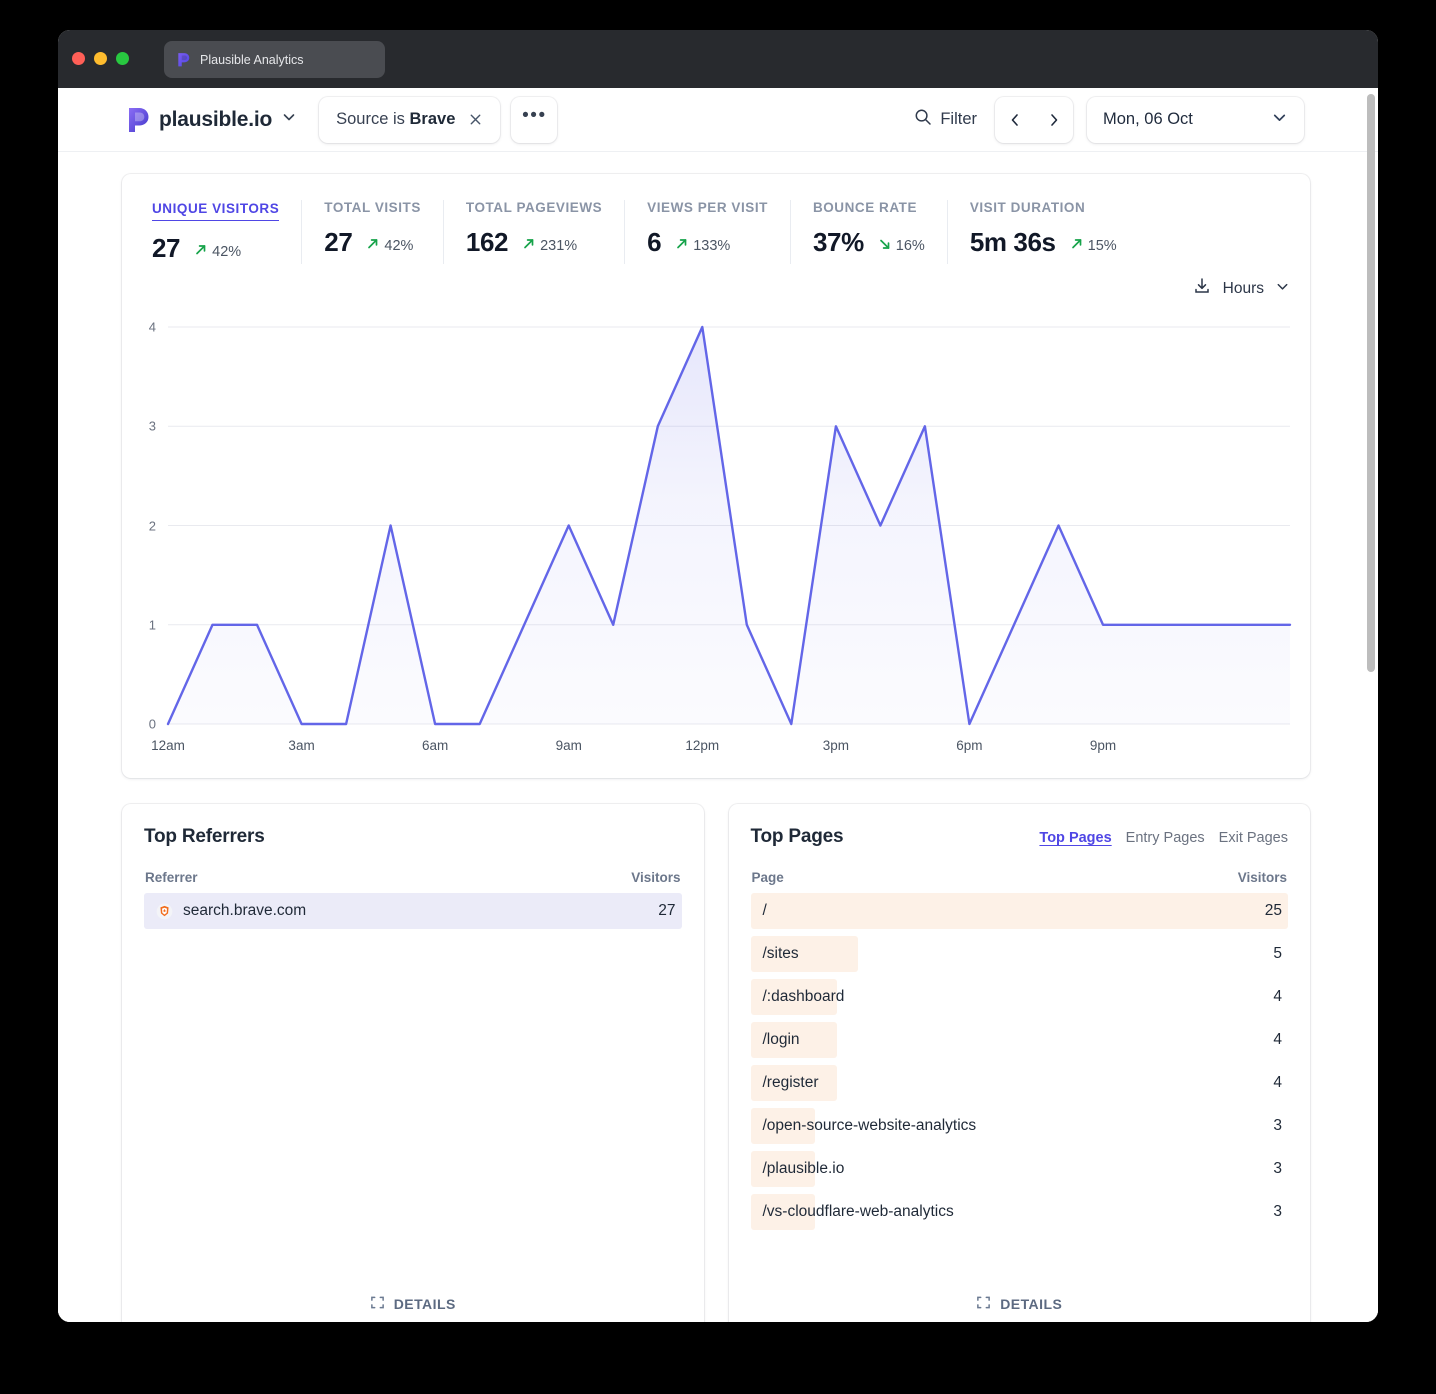 Image resolution: width=1436 pixels, height=1394 pixels. What do you see at coordinates (395, 119) in the screenshot?
I see `filter-pill-text: Source is Brave` at bounding box center [395, 119].